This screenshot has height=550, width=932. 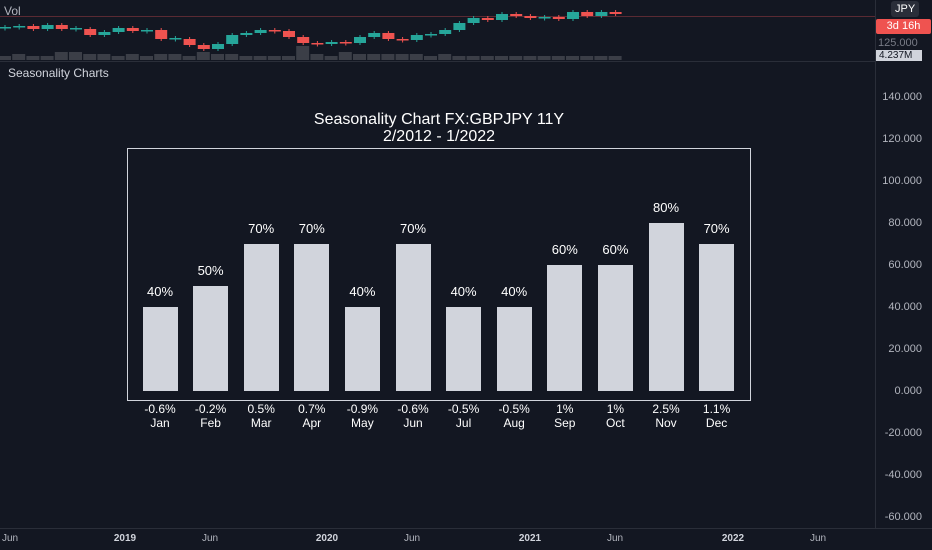 I want to click on price-axis, so click(x=875, y=264).